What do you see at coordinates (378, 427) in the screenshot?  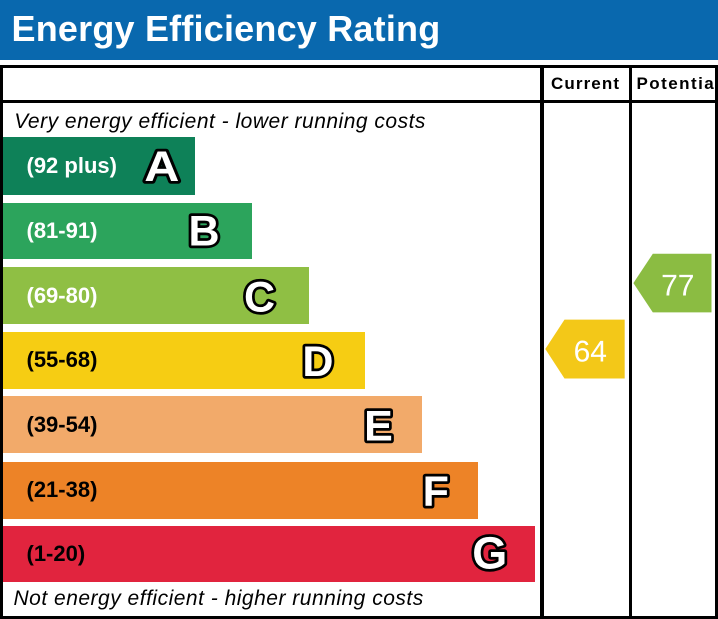 I see `svg-text: E` at bounding box center [378, 427].